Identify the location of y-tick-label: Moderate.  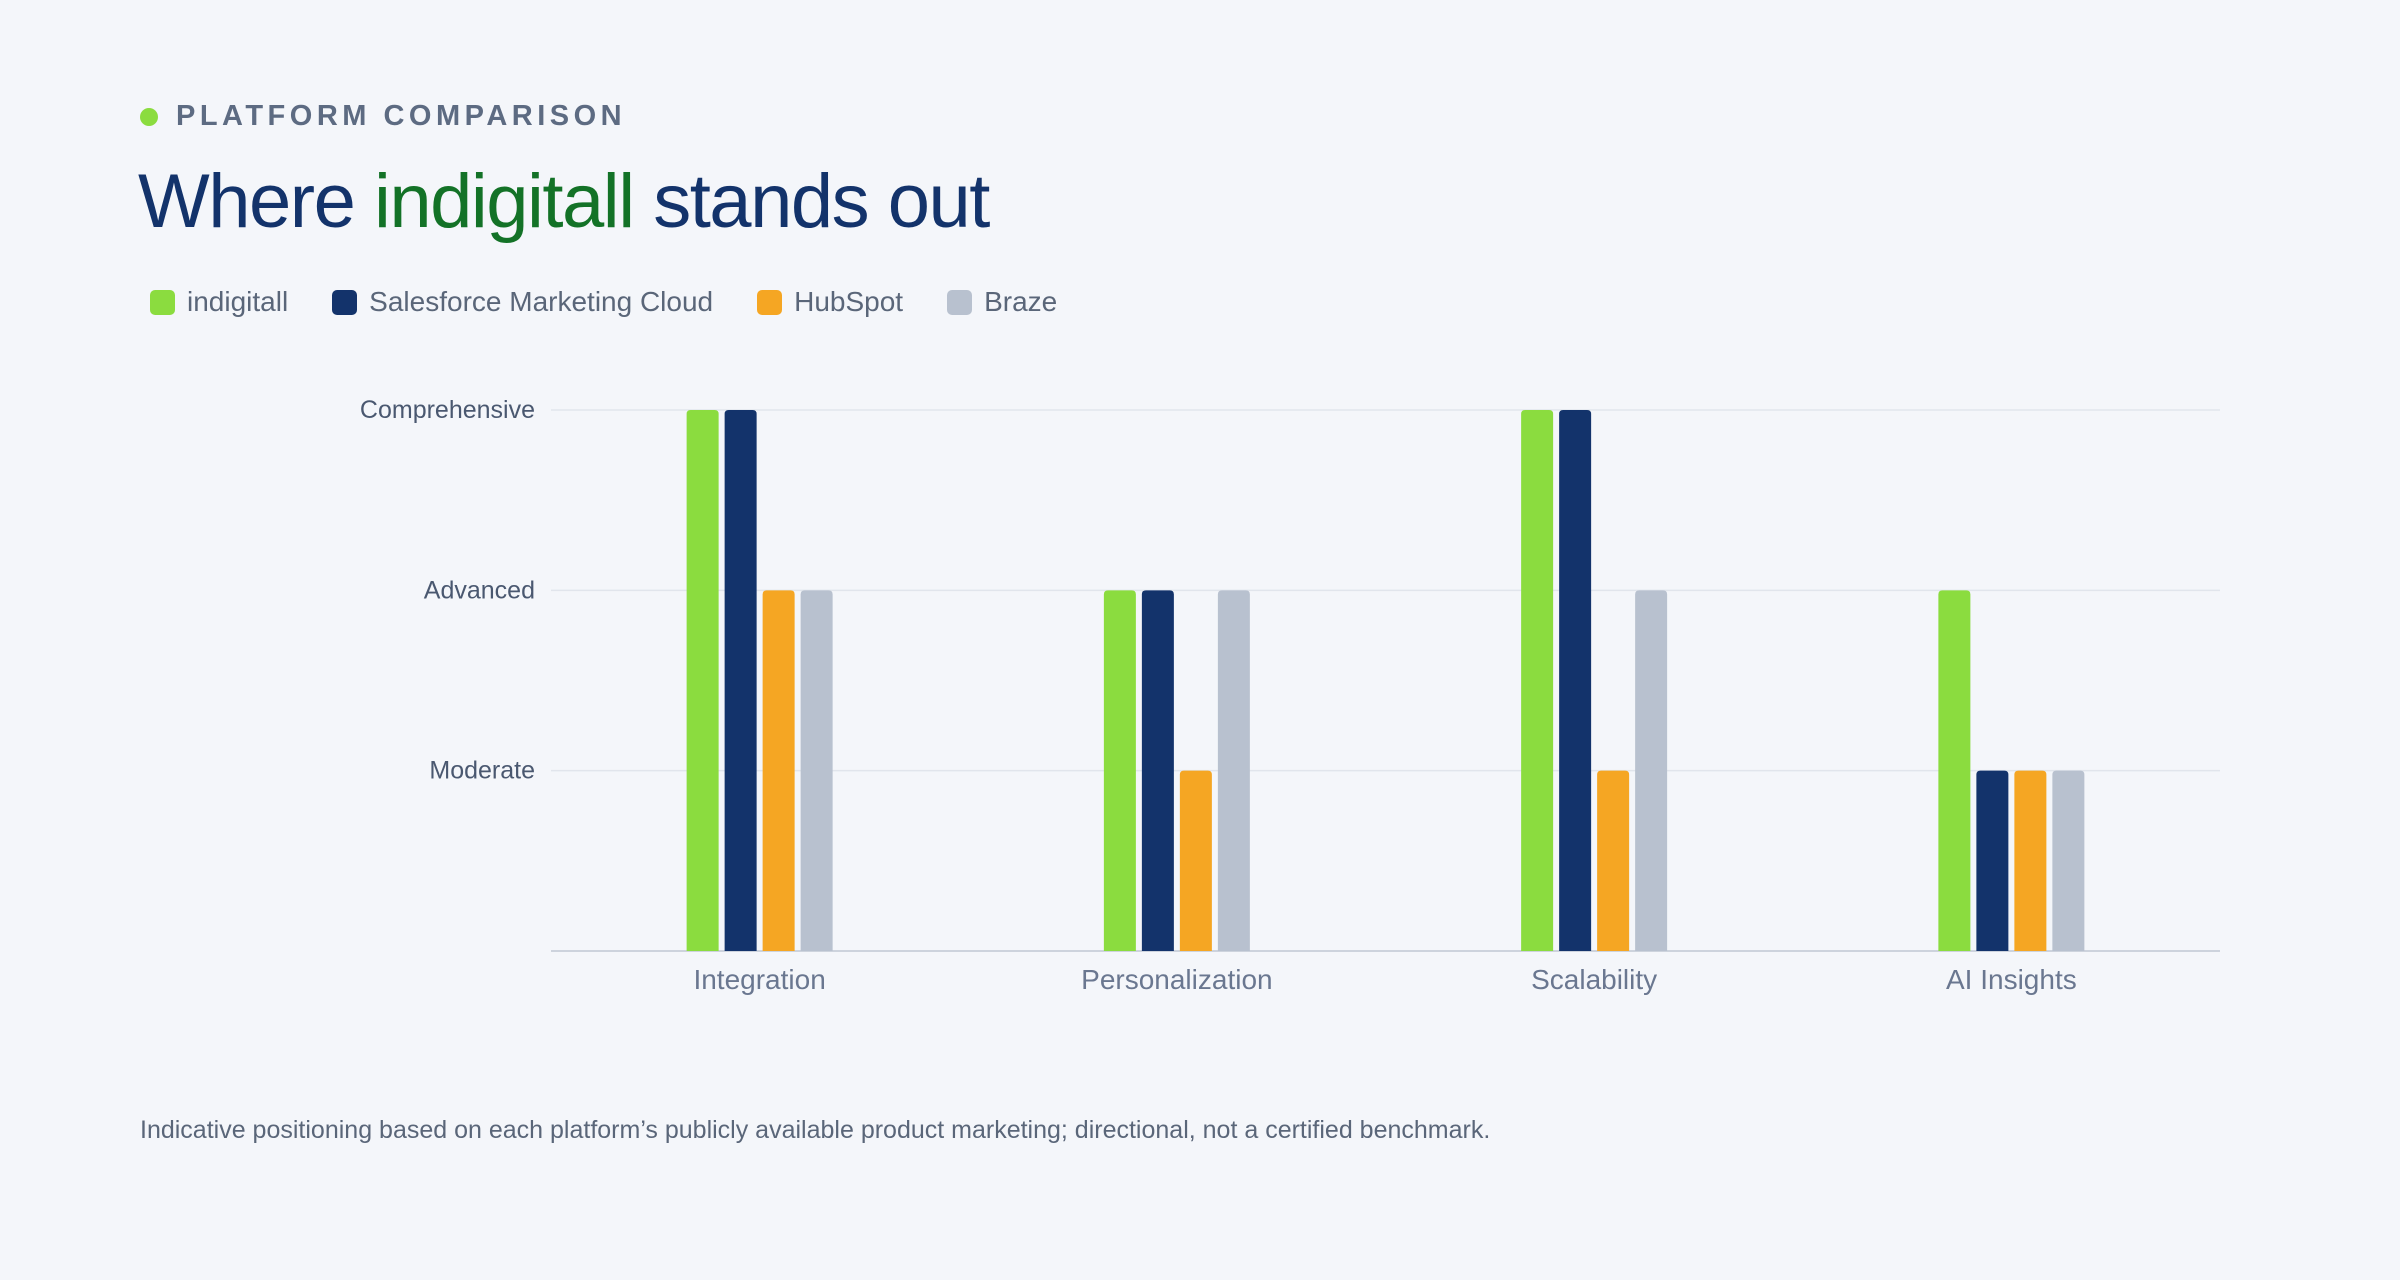
(482, 771).